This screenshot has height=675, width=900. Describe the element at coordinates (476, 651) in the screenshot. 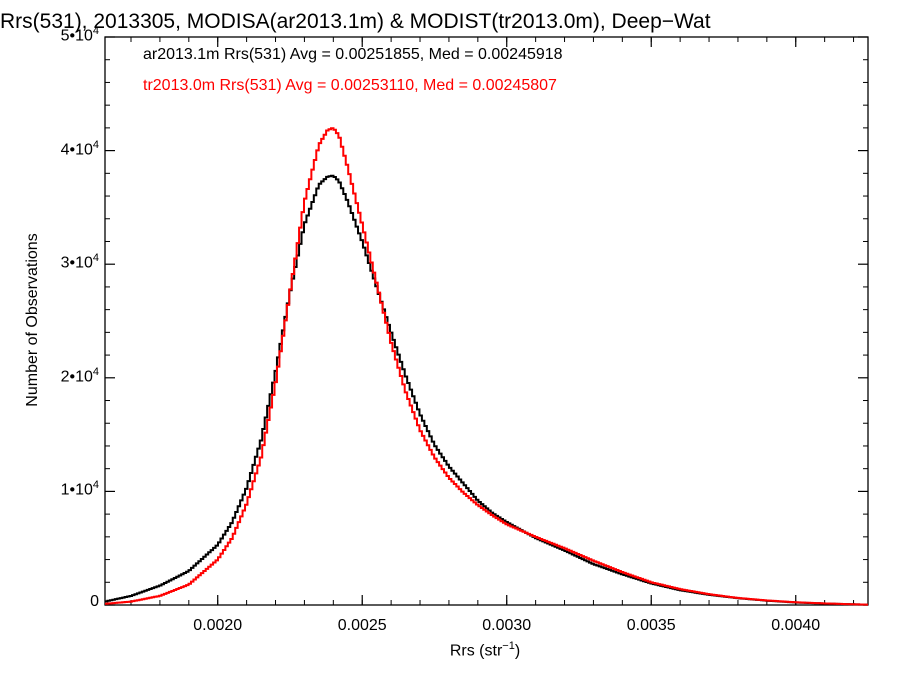

I see `x-axis-label-text: Rrs (str` at that location.